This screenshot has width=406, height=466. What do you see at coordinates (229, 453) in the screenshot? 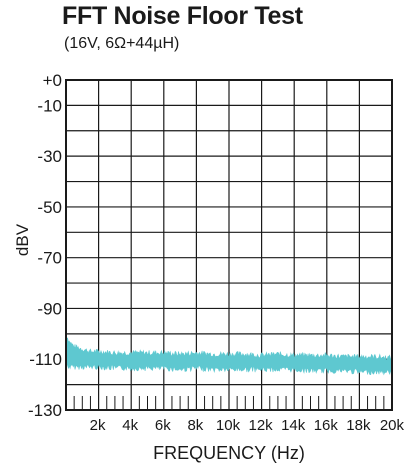
I see `x-axis-label: FREQUENCY (Hz)` at bounding box center [229, 453].